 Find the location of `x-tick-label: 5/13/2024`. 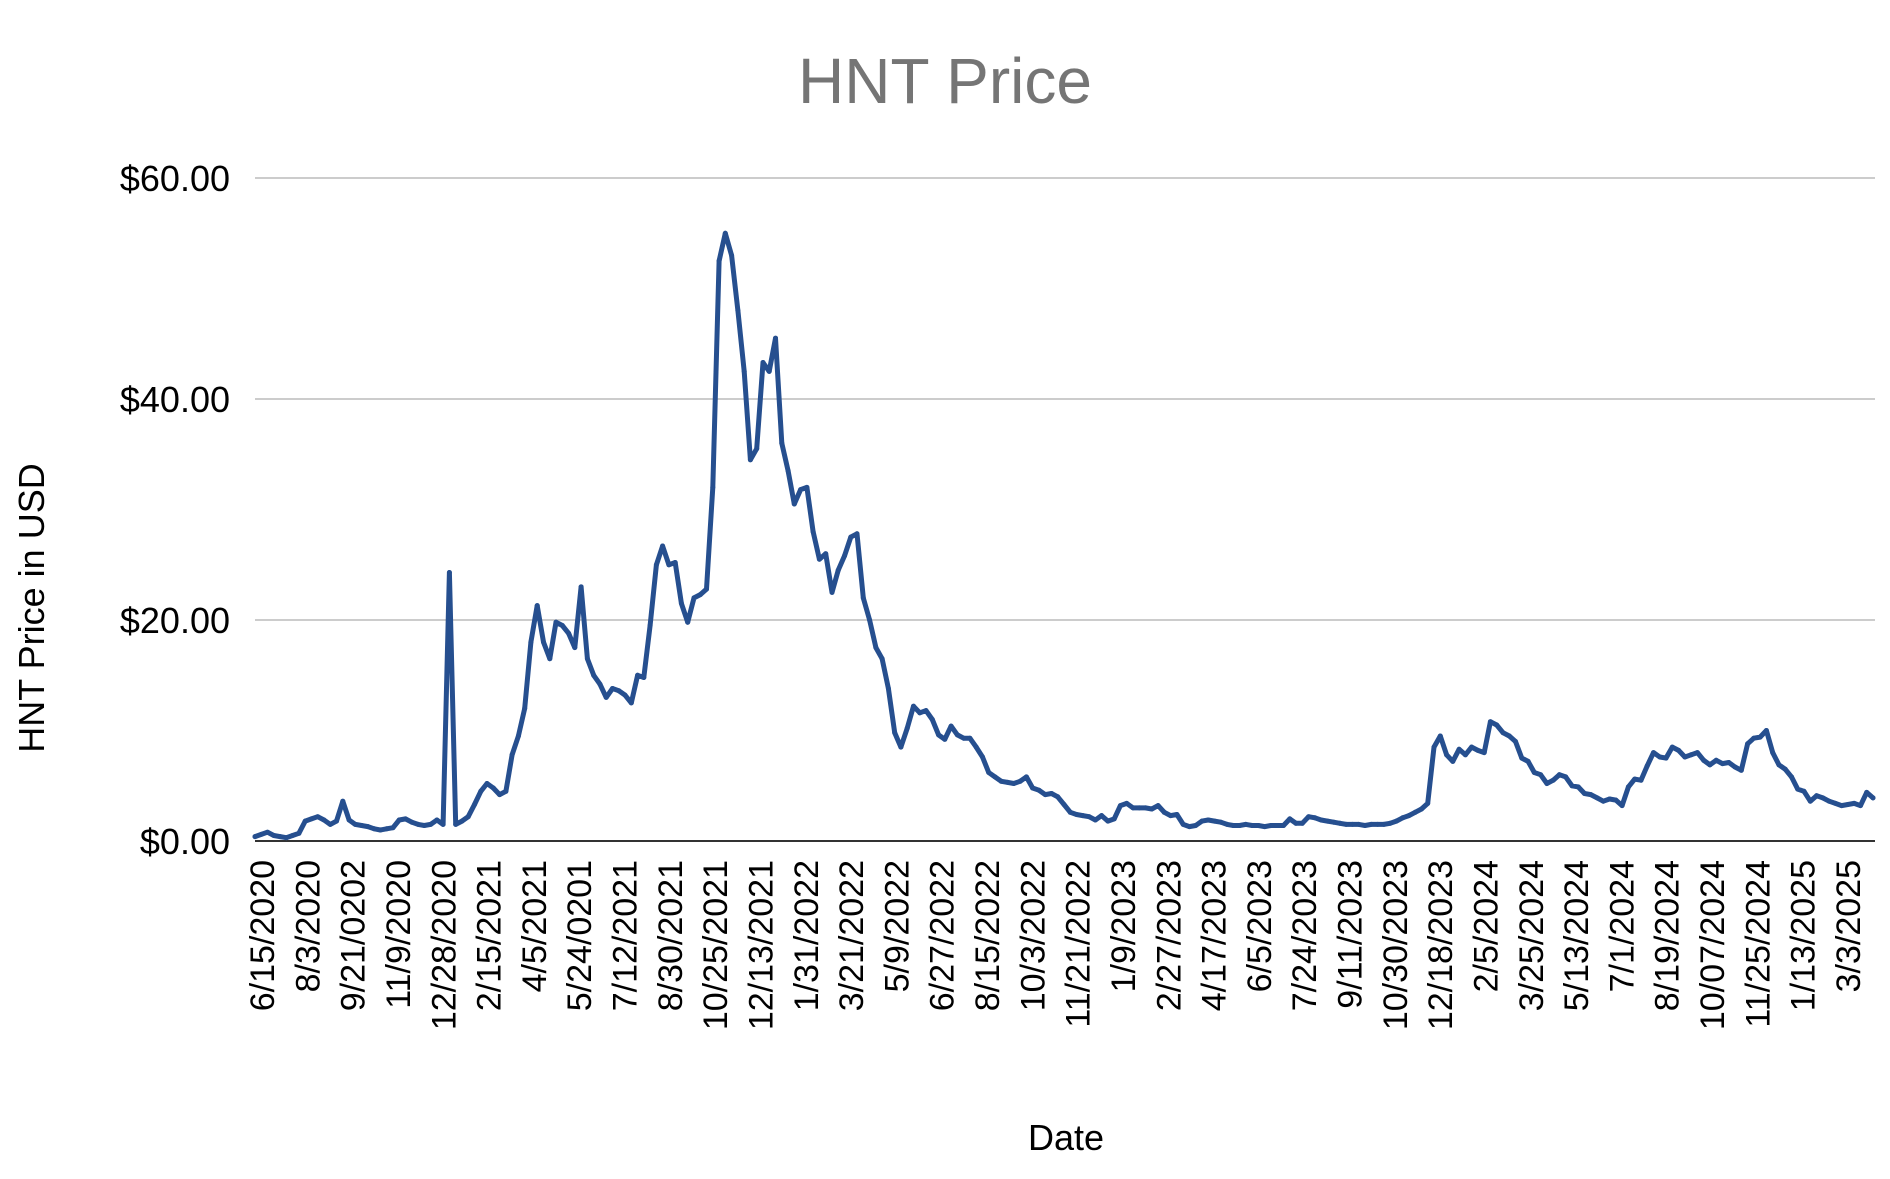

x-tick-label: 5/13/2024 is located at coordinates (1577, 935).